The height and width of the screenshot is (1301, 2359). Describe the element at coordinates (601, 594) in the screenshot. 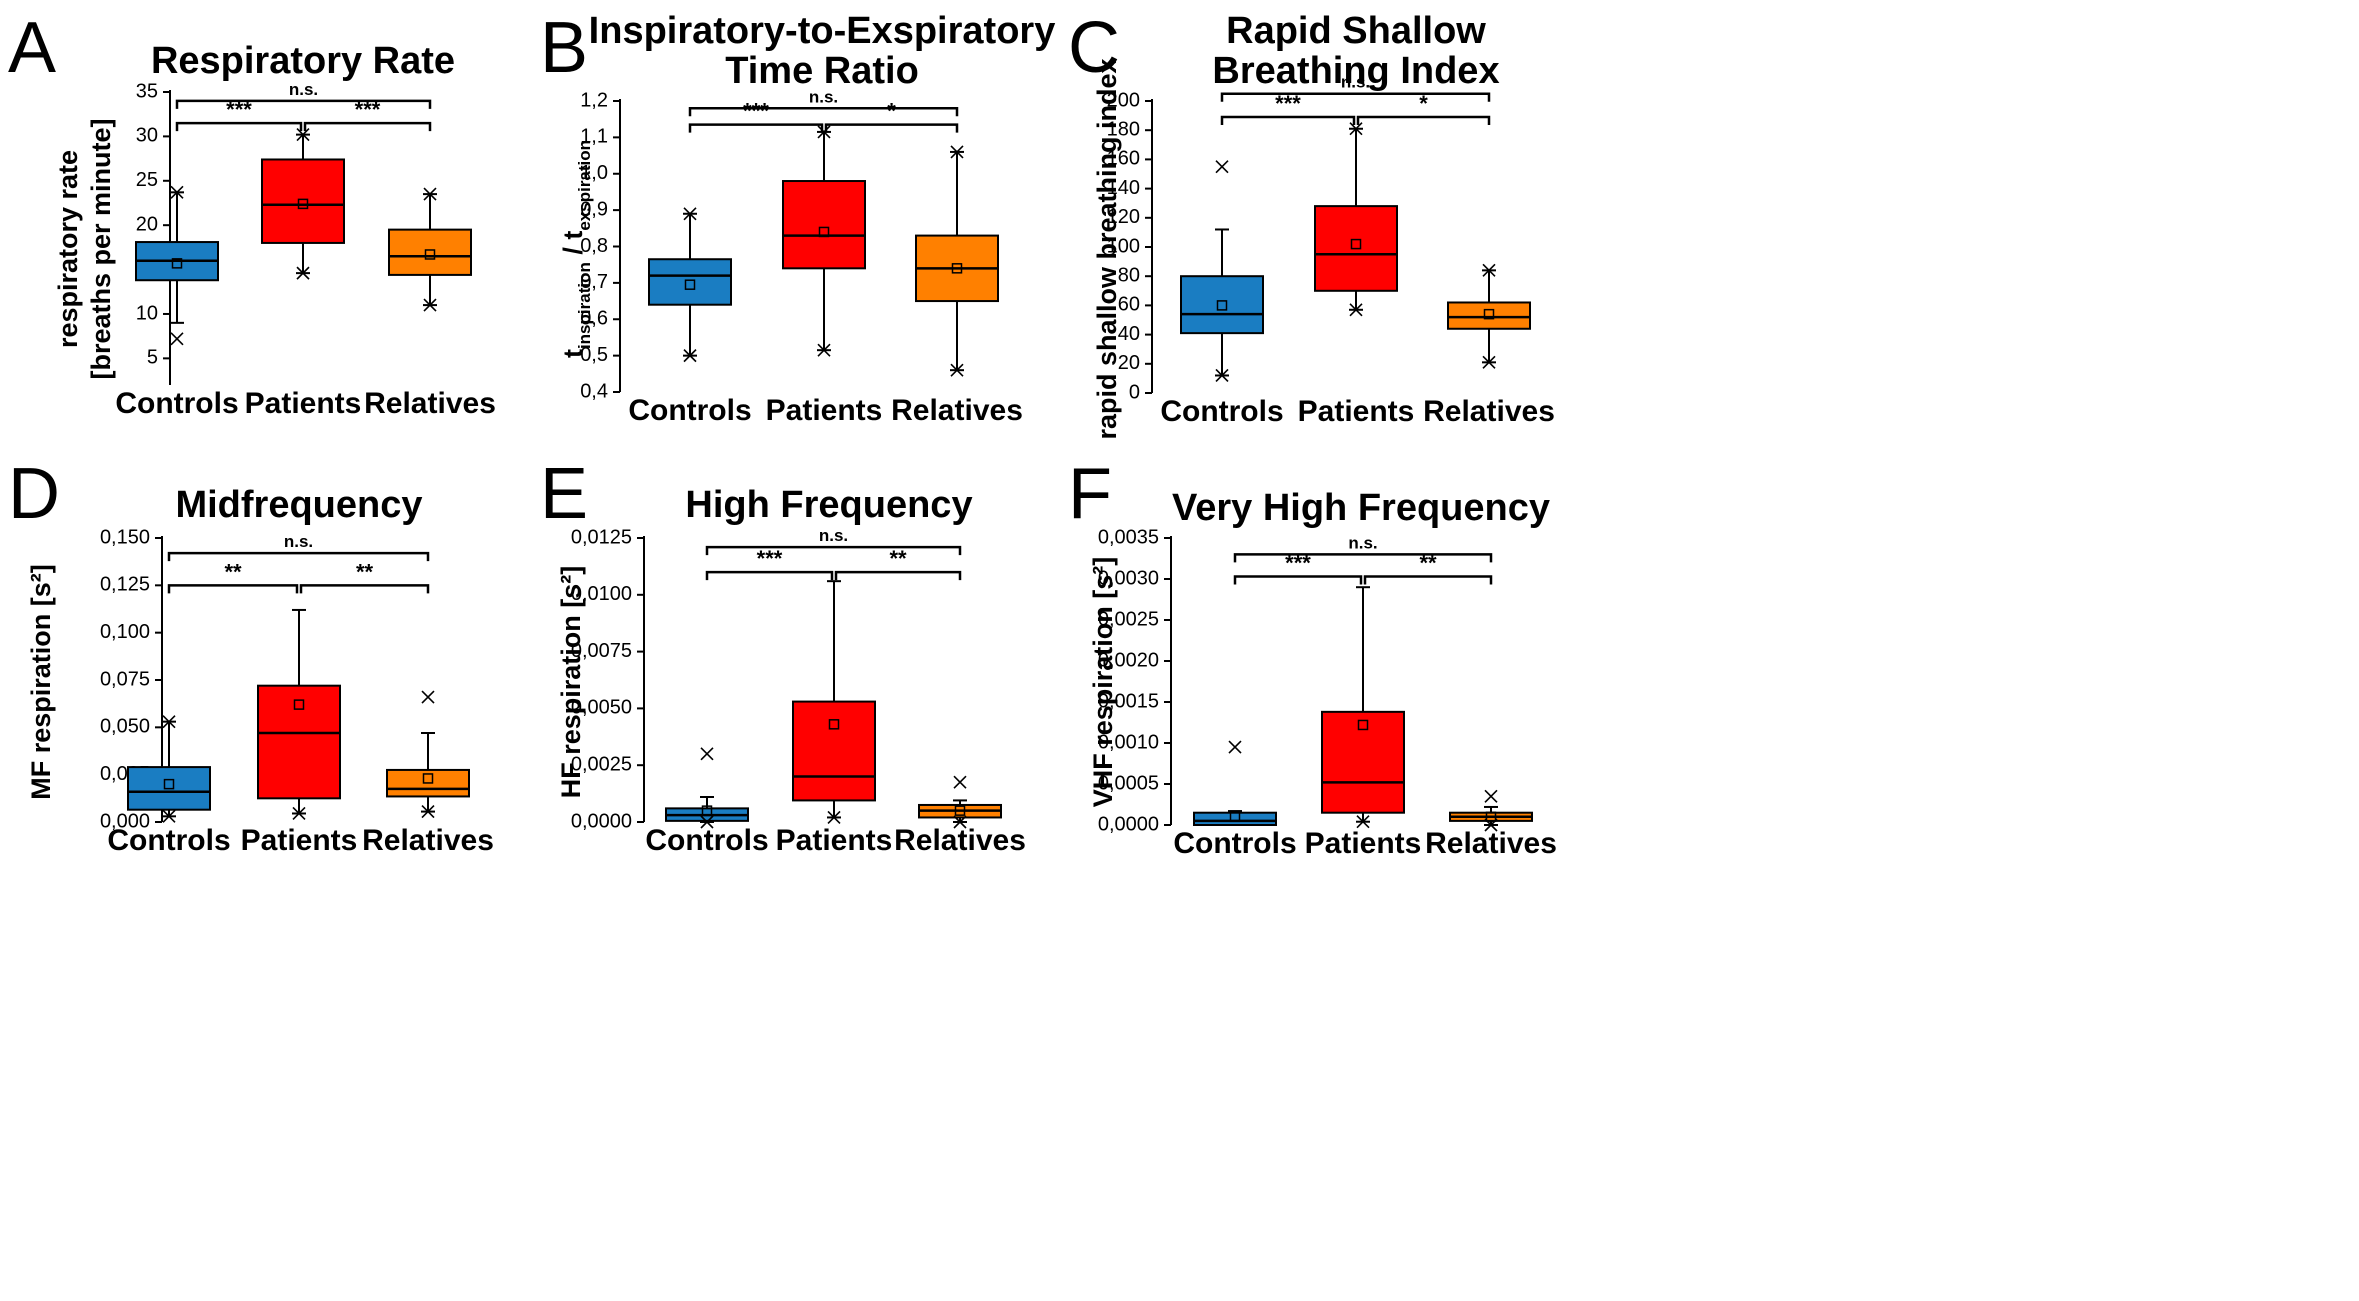

I see `y-tick-label: 0,0100` at that location.